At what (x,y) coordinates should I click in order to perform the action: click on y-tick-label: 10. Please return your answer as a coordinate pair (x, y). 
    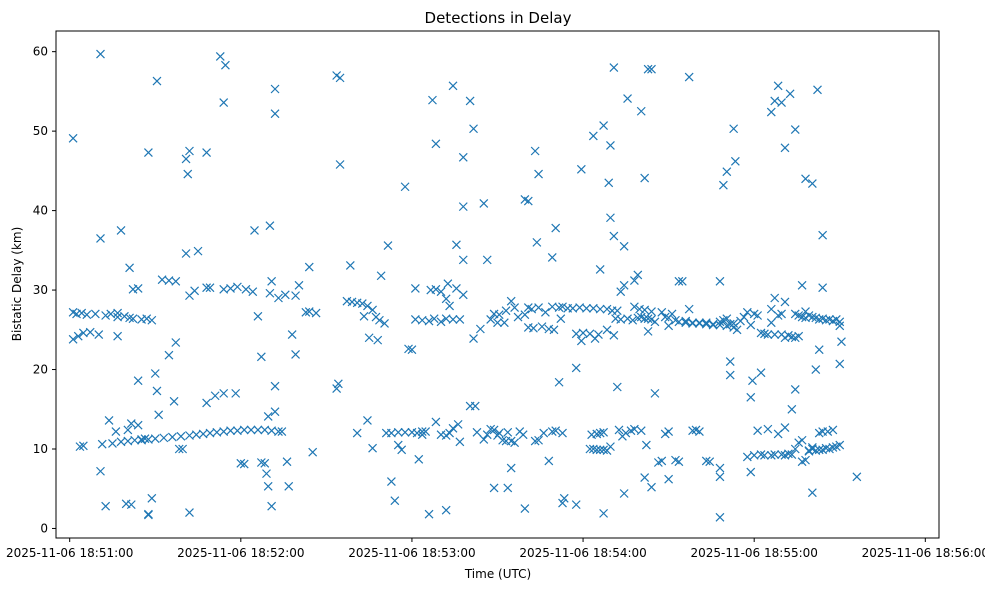
    Looking at the image, I should click on (40, 449).